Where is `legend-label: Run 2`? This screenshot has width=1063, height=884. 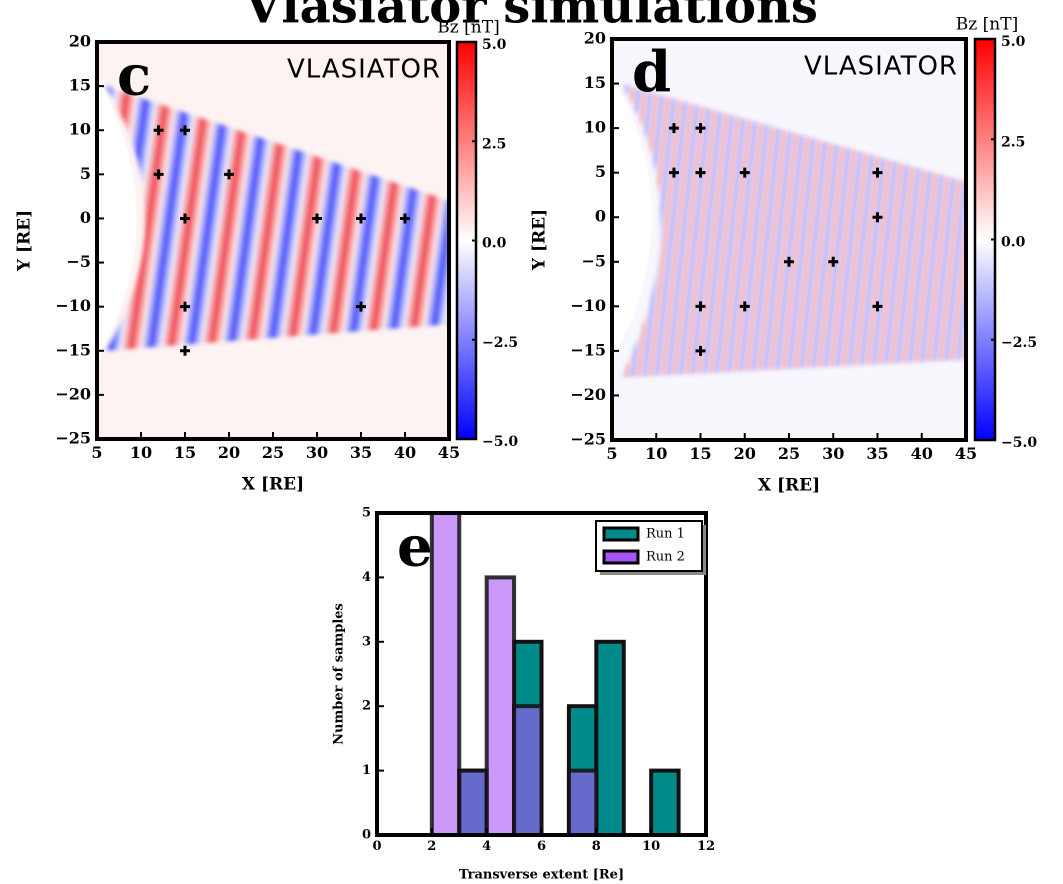
legend-label: Run 2 is located at coordinates (665, 557).